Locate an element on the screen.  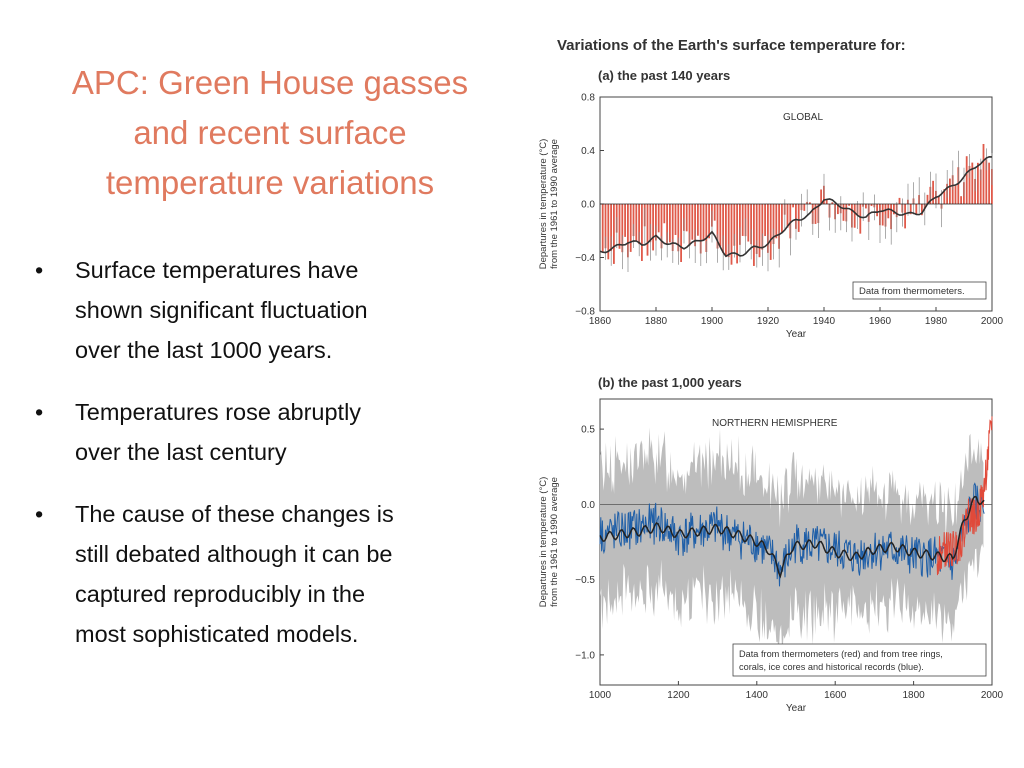
x-tick-label: 1400 is located at coordinates (757, 695).